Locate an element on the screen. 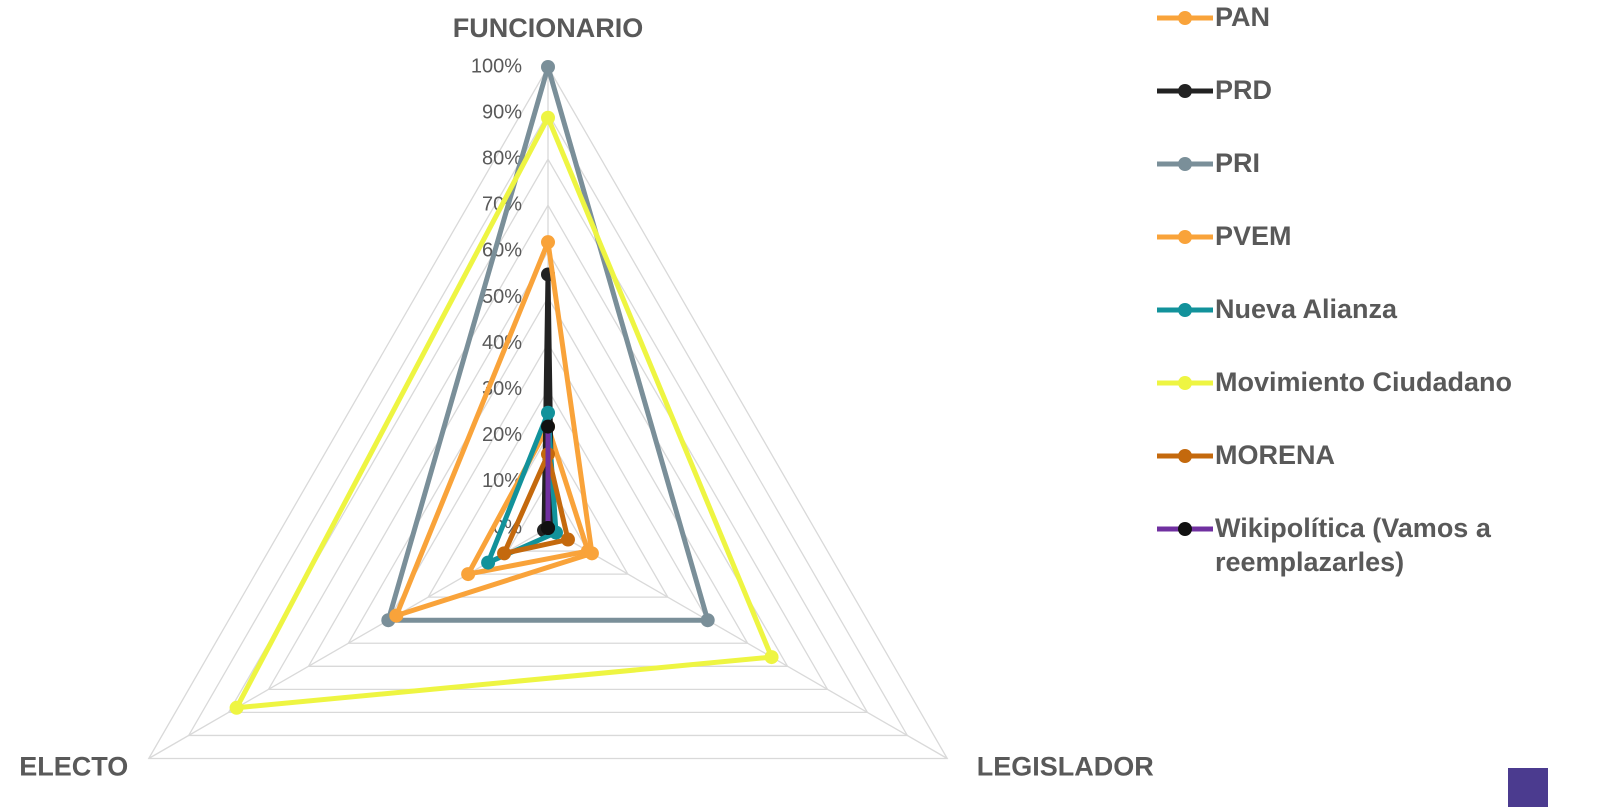 Image resolution: width=1619 pixels, height=807 pixels. y-tick-label: 50% is located at coordinates (502, 297).